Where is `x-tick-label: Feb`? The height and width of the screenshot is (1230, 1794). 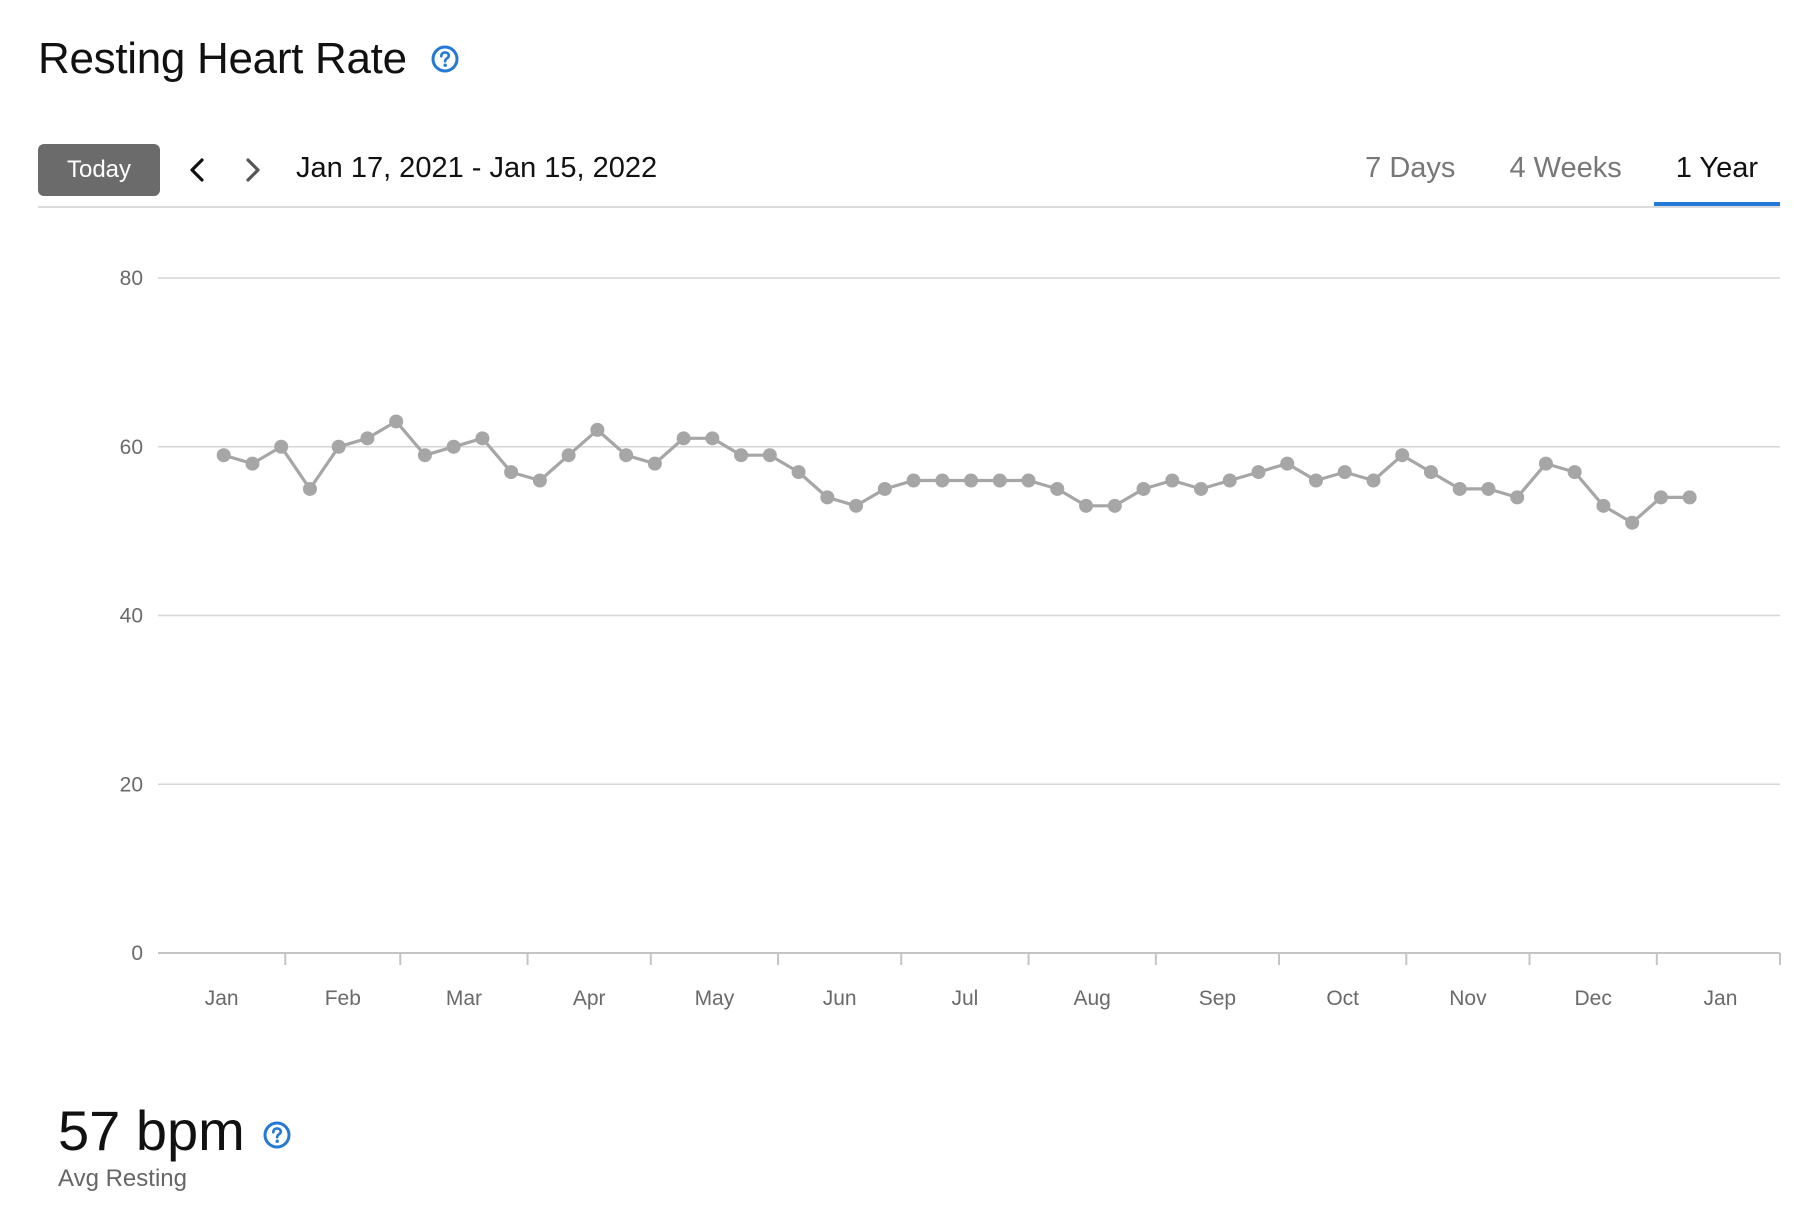
x-tick-label: Feb is located at coordinates (343, 998).